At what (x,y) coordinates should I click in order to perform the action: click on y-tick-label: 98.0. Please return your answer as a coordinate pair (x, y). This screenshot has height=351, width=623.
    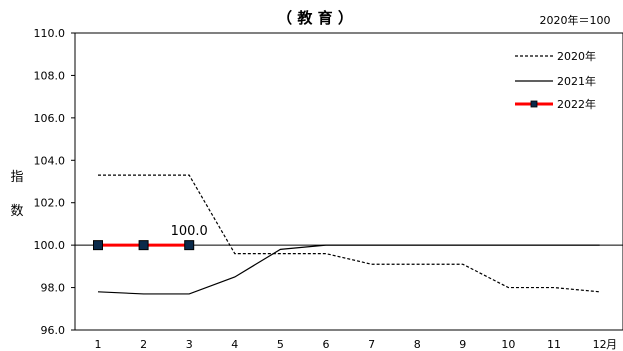
    Looking at the image, I should click on (53, 288).